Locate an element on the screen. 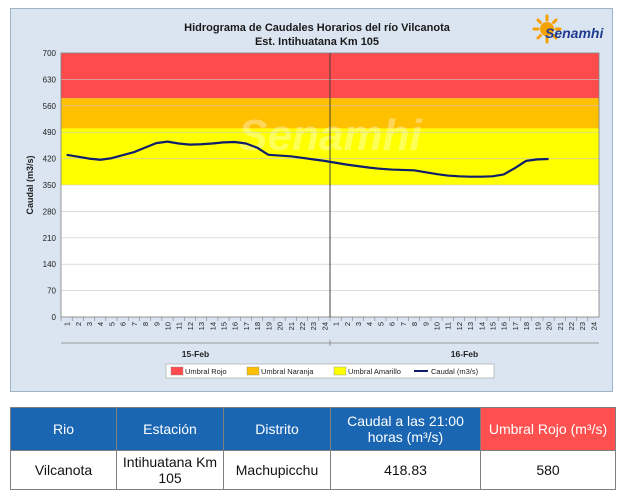  logo-text: Senamhi is located at coordinates (574, 33).